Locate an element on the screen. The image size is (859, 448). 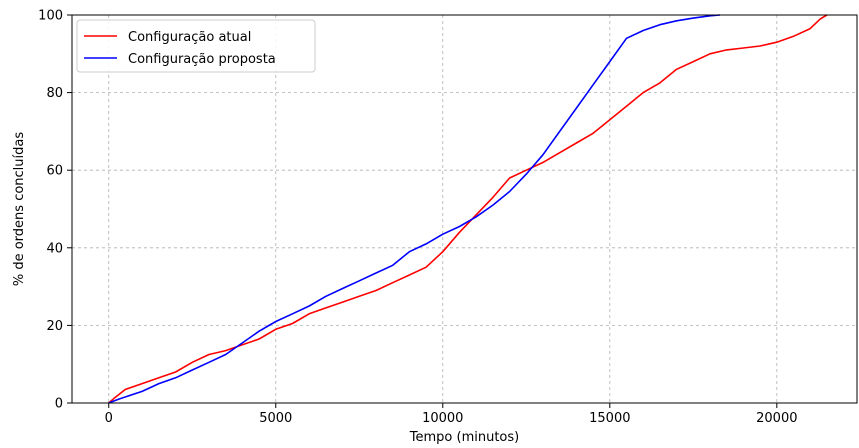
y-axis-label: % de ordens concluídas is located at coordinates (19, 209).